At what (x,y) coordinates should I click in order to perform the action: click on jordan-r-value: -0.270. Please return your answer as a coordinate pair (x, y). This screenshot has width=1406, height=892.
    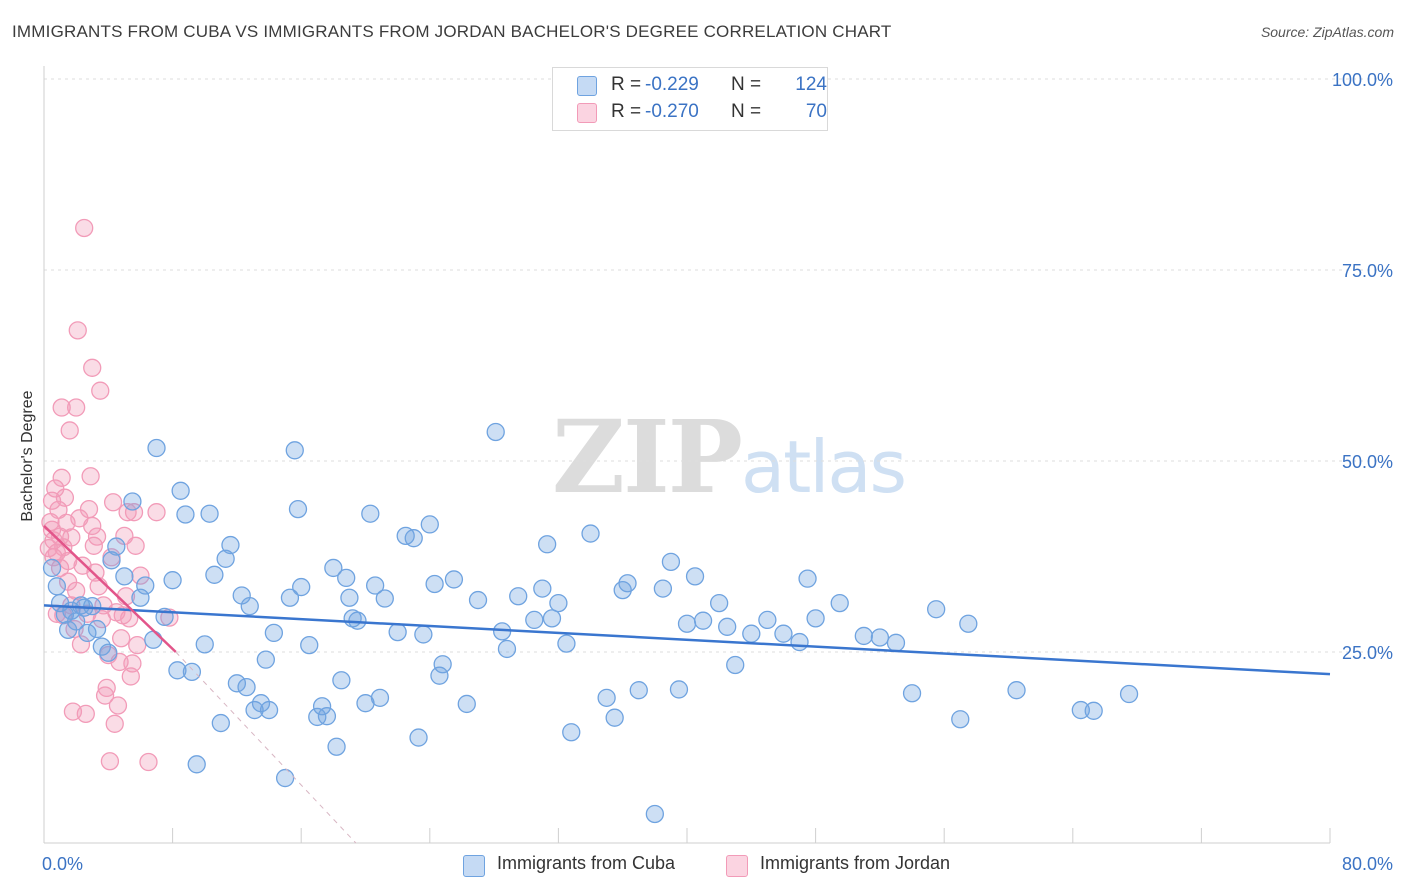
    Looking at the image, I should click on (672, 111).